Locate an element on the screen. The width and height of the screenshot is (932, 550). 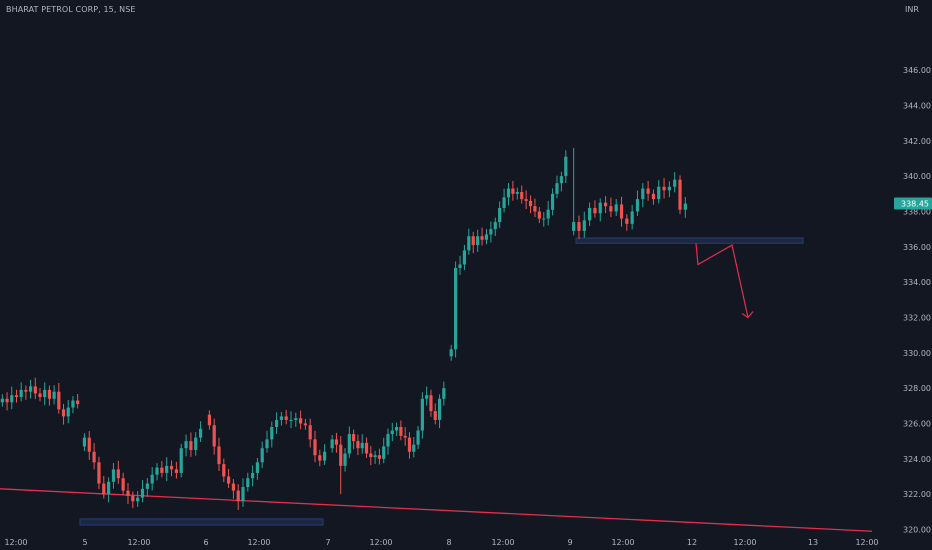
projection-group is located at coordinates (724, 281).